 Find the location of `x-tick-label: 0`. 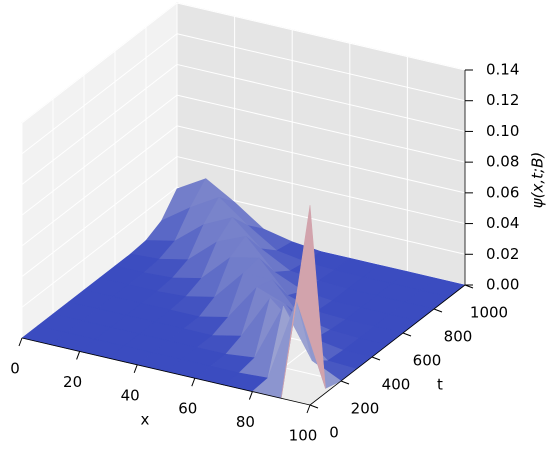

x-tick-label: 0 is located at coordinates (15, 369).